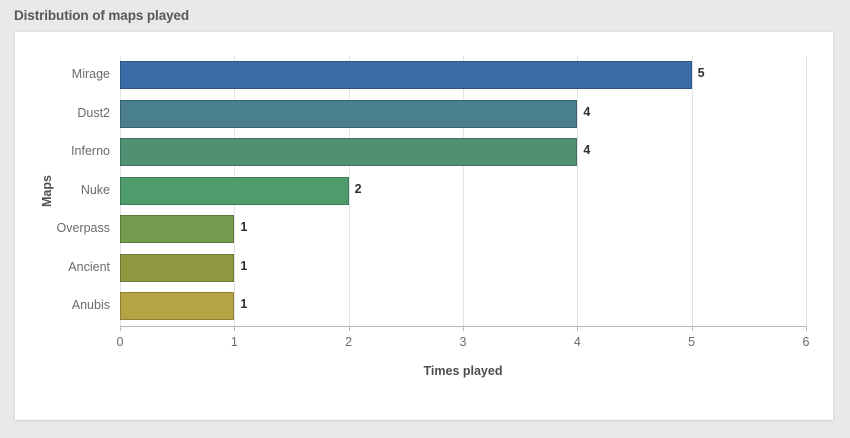 The height and width of the screenshot is (438, 850). I want to click on y-axis-title: Maps, so click(47, 191).